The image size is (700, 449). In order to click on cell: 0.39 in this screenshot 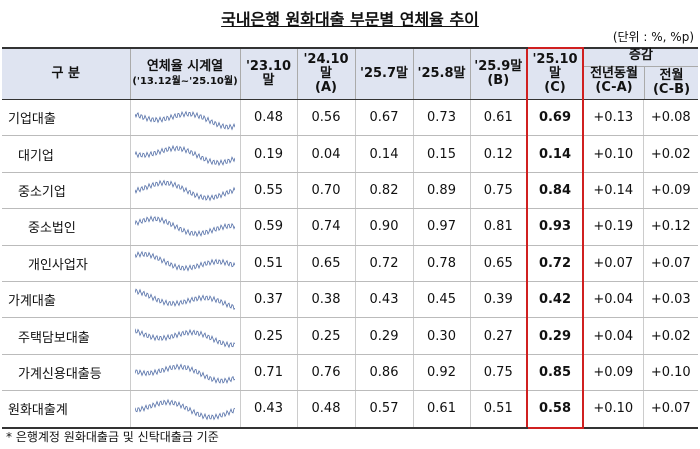, I will do `click(498, 299)`.